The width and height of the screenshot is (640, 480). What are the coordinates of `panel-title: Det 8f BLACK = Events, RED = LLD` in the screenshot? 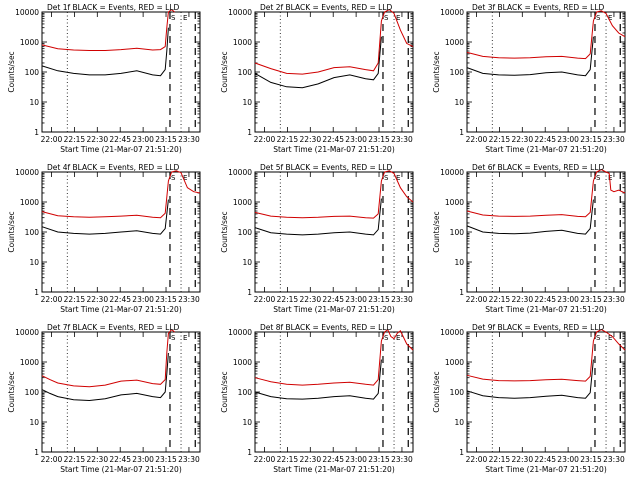 It's located at (326, 327).